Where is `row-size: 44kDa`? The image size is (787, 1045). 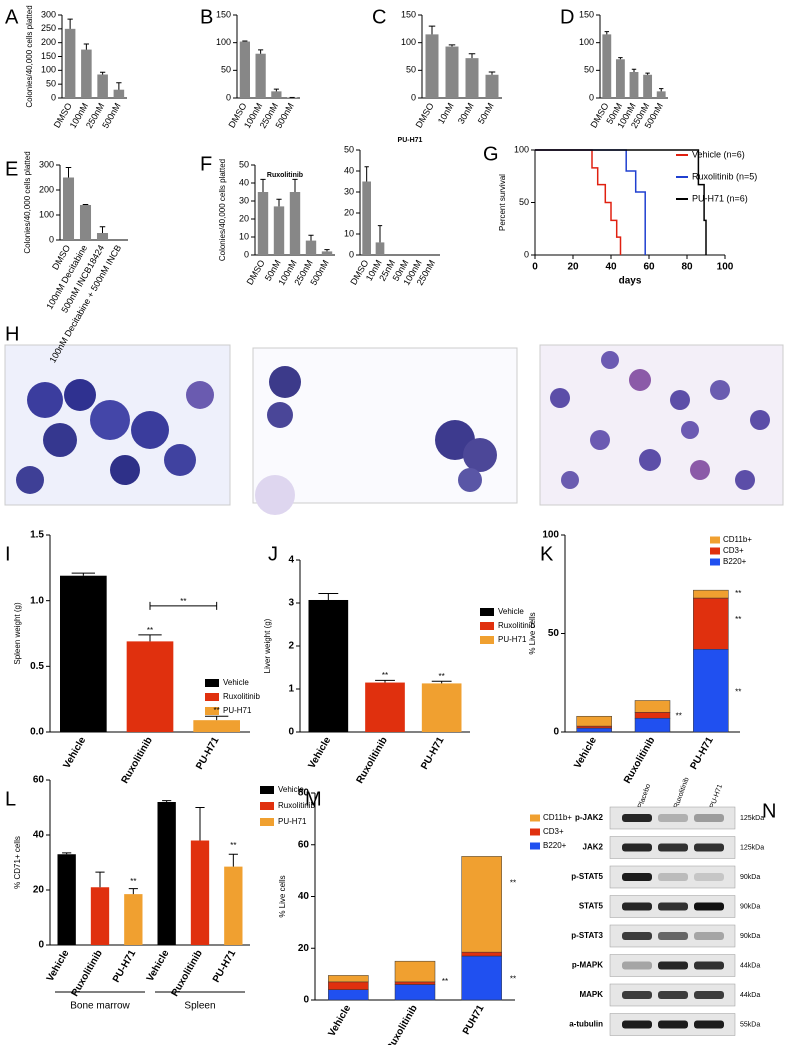 row-size: 44kDa is located at coordinates (750, 995).